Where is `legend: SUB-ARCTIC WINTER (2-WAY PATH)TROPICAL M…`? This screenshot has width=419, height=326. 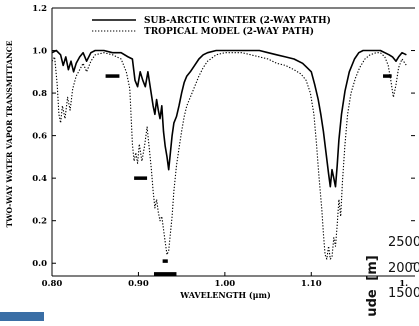 legend: SUB-ARCTIC WINTER (2-WAY PATH)TROPICAL M… is located at coordinates (211, 26).